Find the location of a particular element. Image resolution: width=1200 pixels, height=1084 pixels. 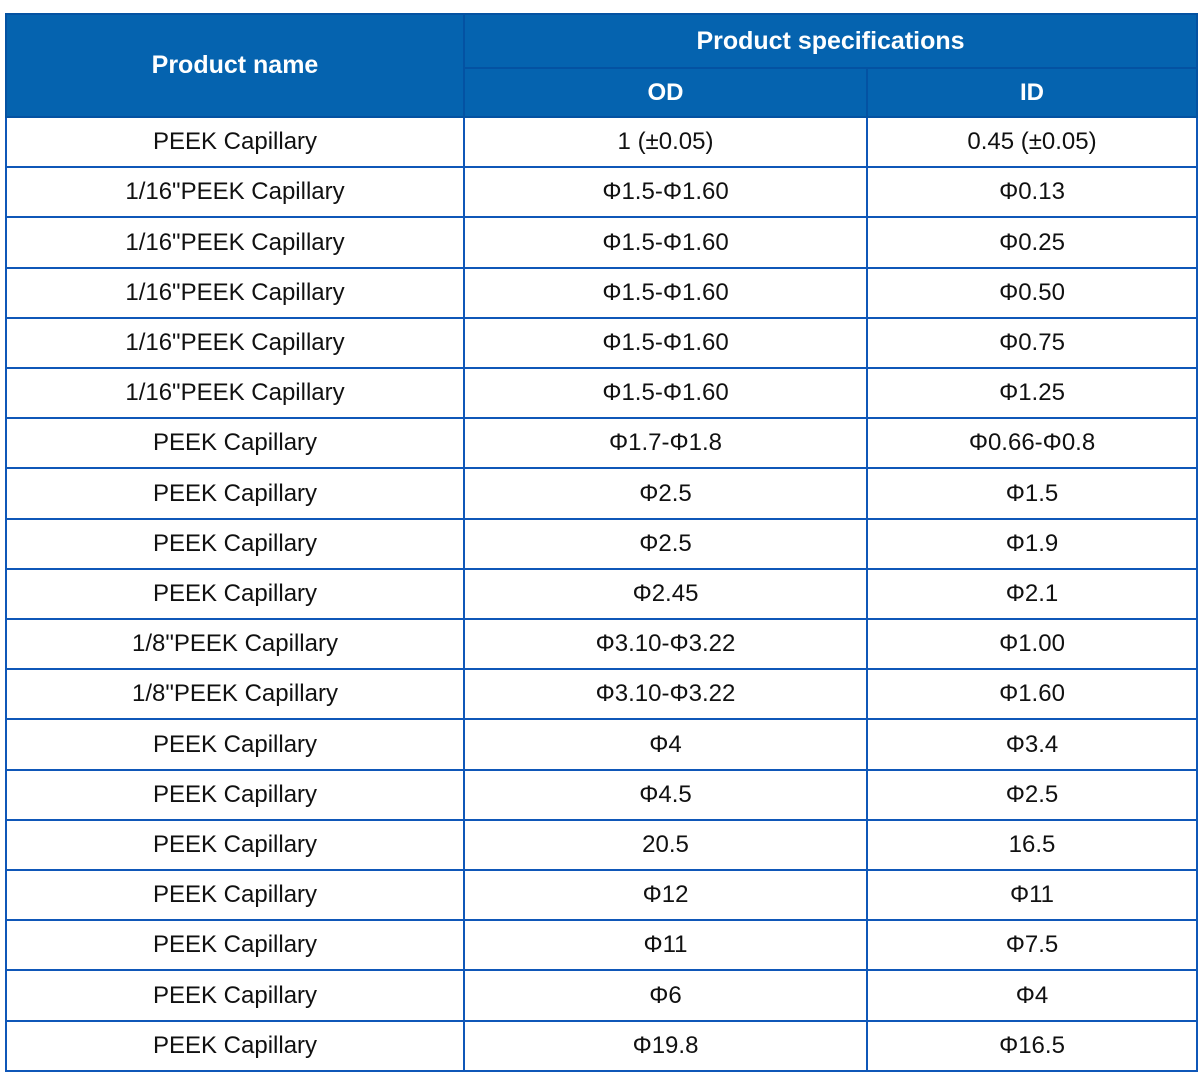

od-cell: Φ4 is located at coordinates (665, 744).